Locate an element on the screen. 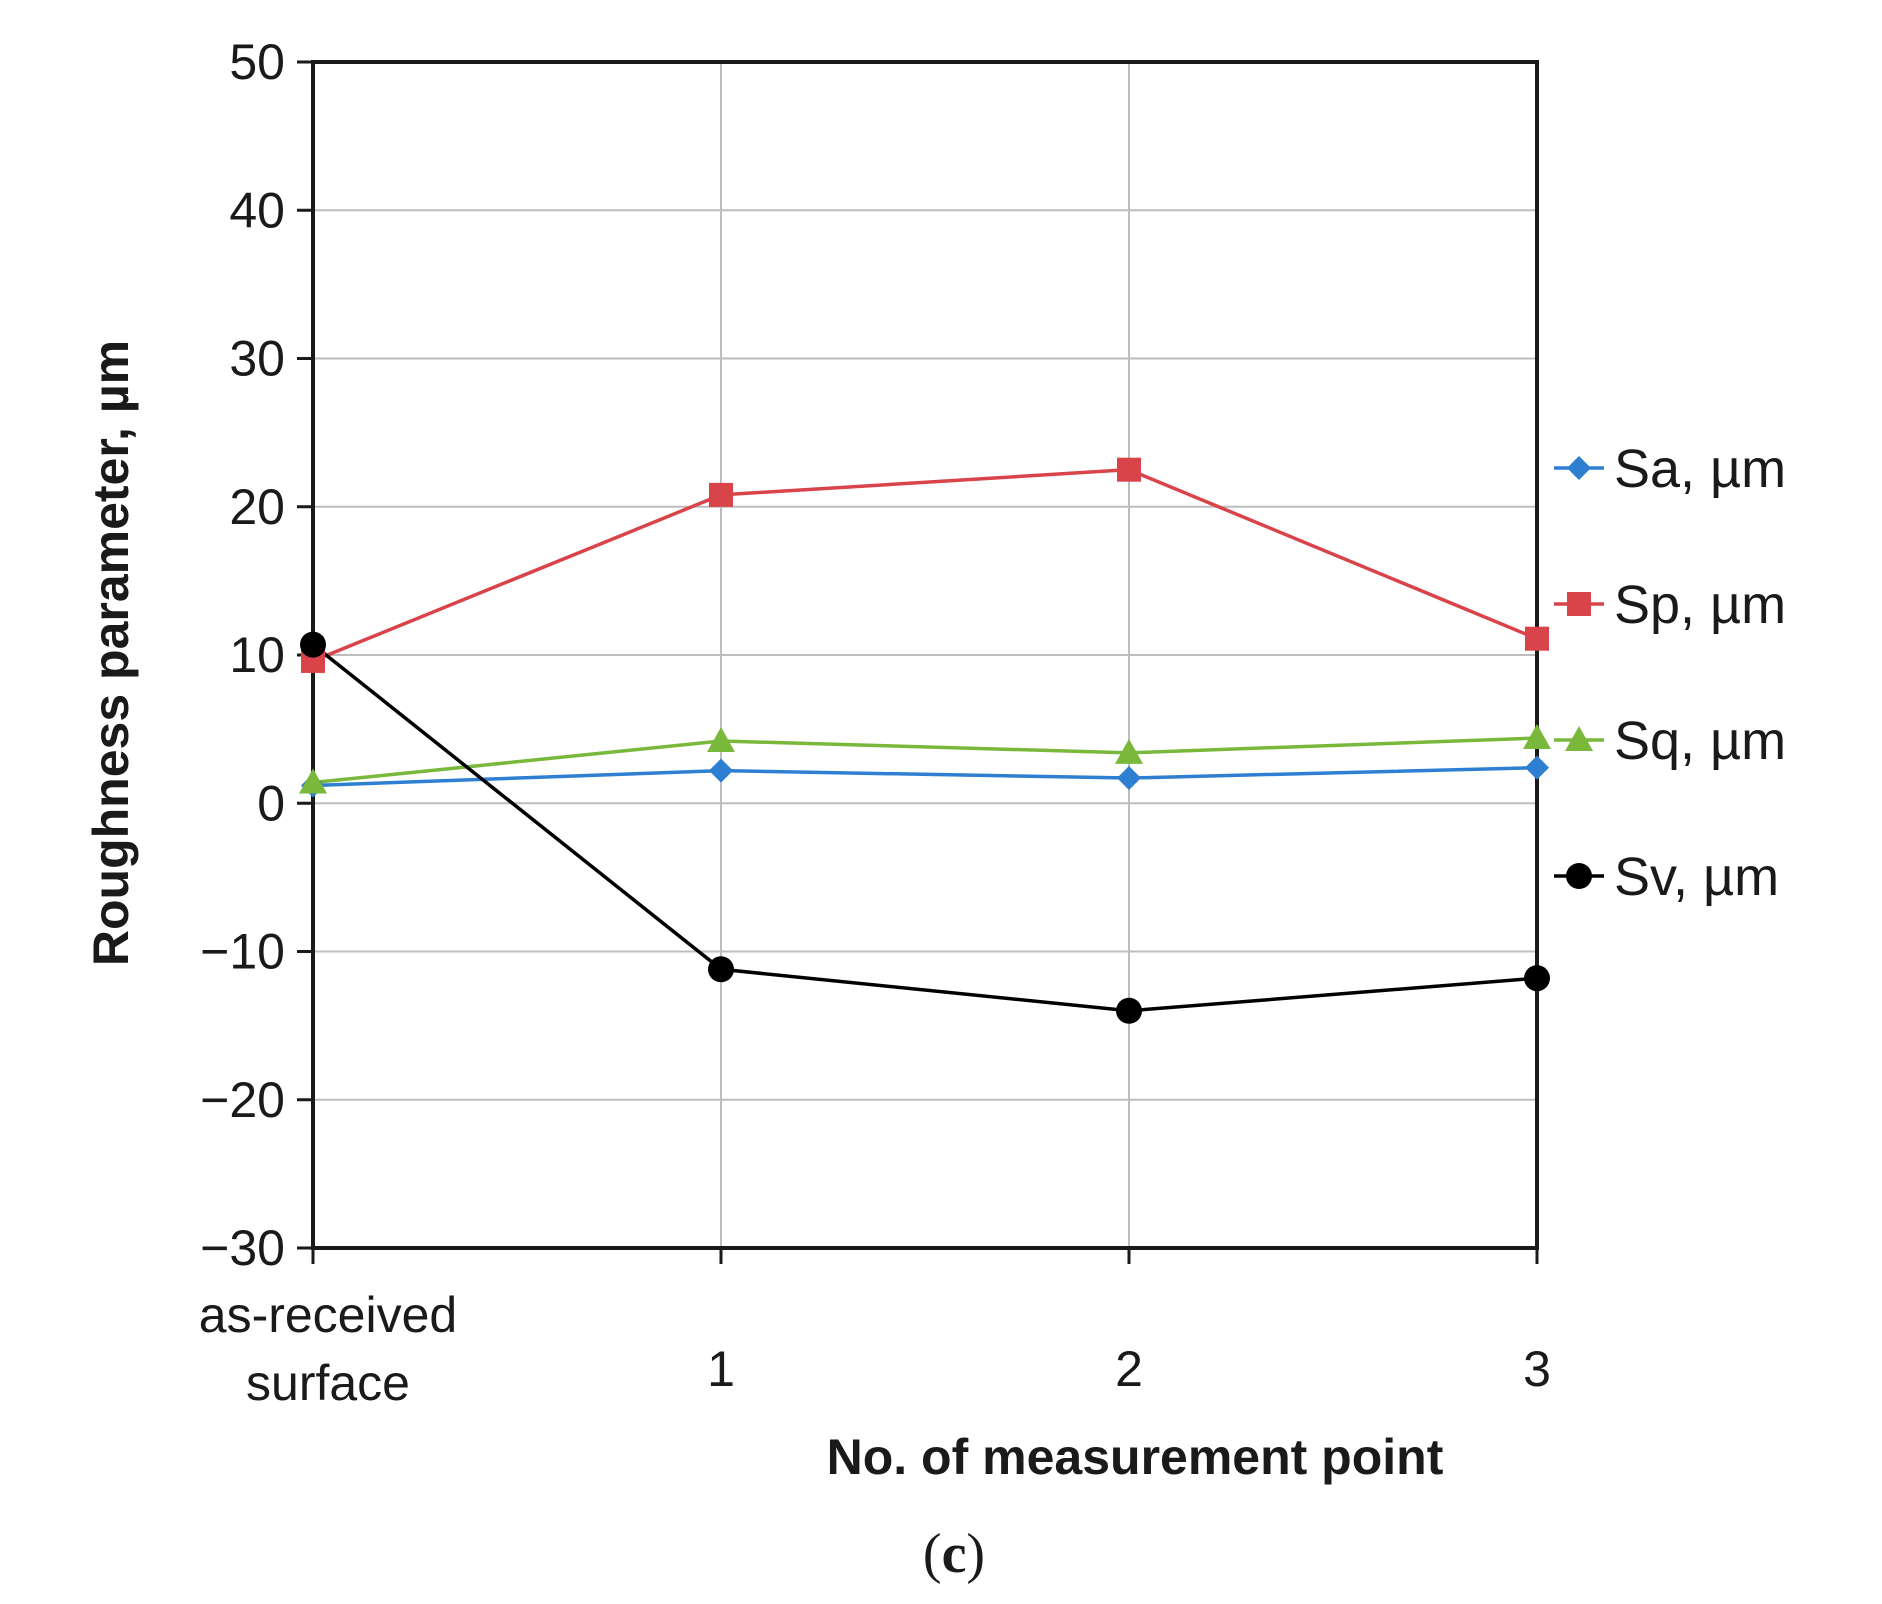 The image size is (1882, 1604). y-tick-label: 30 is located at coordinates (257, 359).